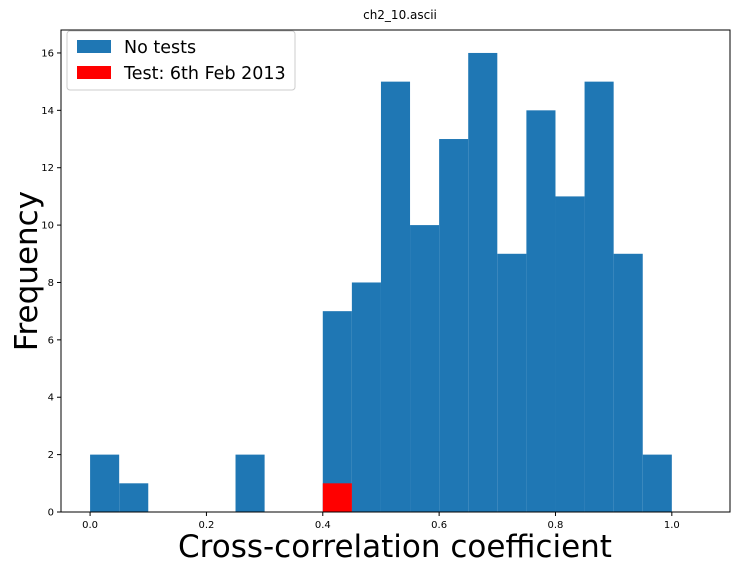  Describe the element at coordinates (51, 340) in the screenshot. I see `y-tick-label: 6` at that location.